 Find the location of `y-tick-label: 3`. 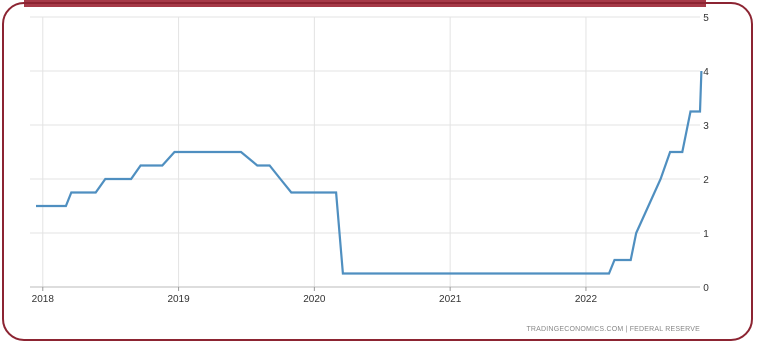

y-tick-label: 3 is located at coordinates (706, 126).